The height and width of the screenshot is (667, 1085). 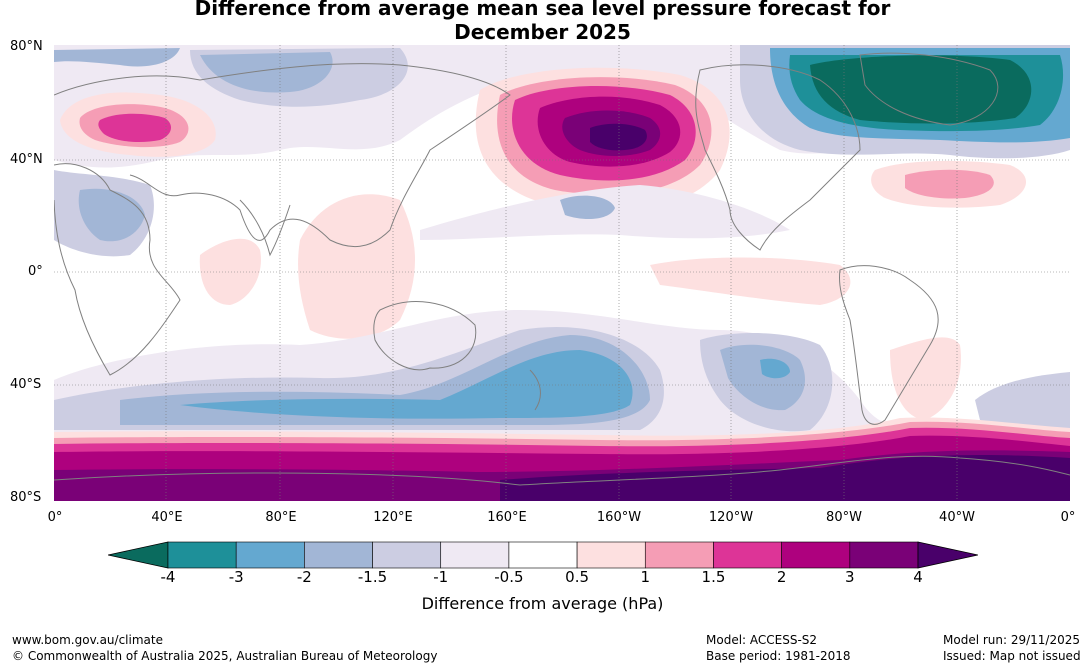 What do you see at coordinates (918, 577) in the screenshot?
I see `colorbar-tick-label: 4` at bounding box center [918, 577].